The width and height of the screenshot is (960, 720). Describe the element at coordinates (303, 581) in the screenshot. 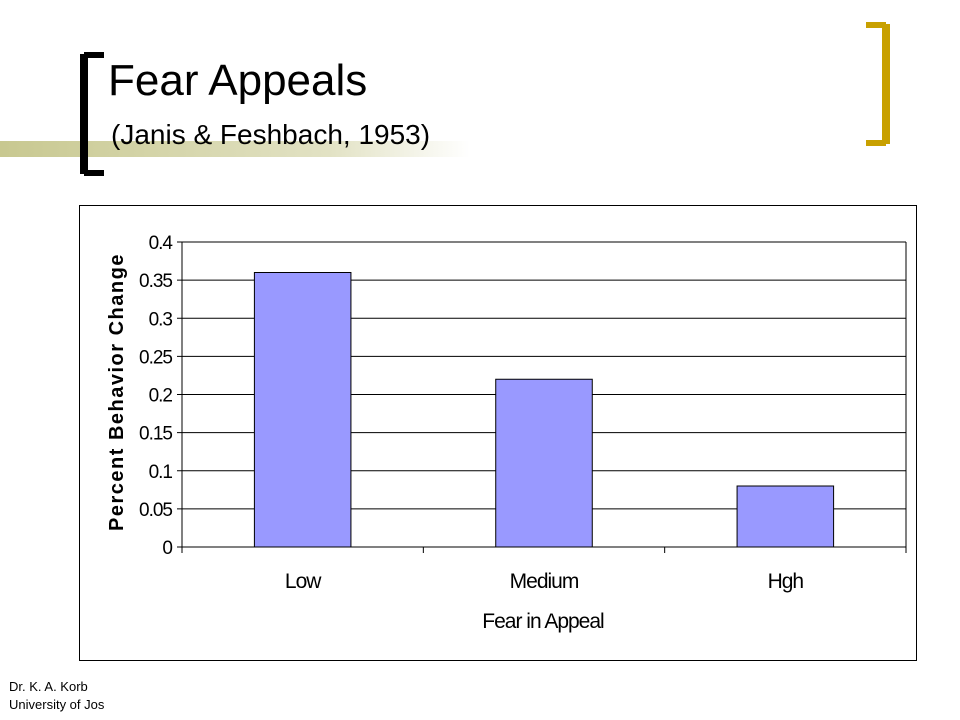

I see `x-tick-label: Low` at that location.